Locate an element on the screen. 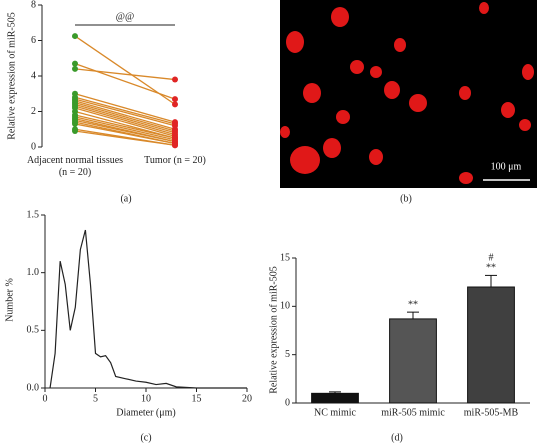 The width and height of the screenshot is (537, 445). y-tick-label: 8 is located at coordinates (33, 5).